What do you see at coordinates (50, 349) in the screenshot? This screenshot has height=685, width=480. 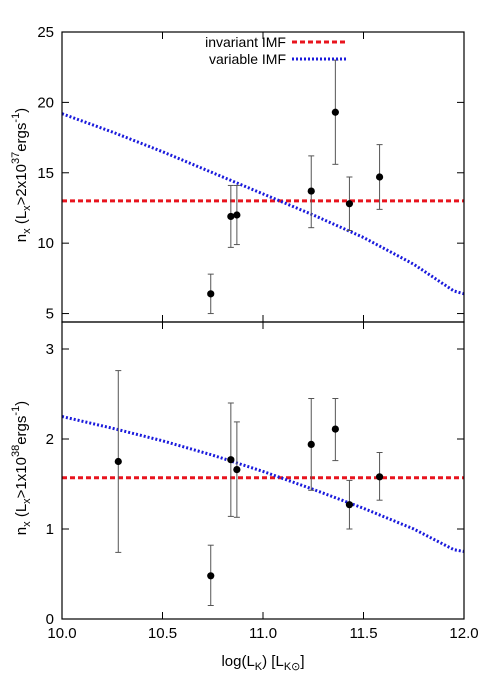 I see `bottom-ytick-label-3: 3` at bounding box center [50, 349].